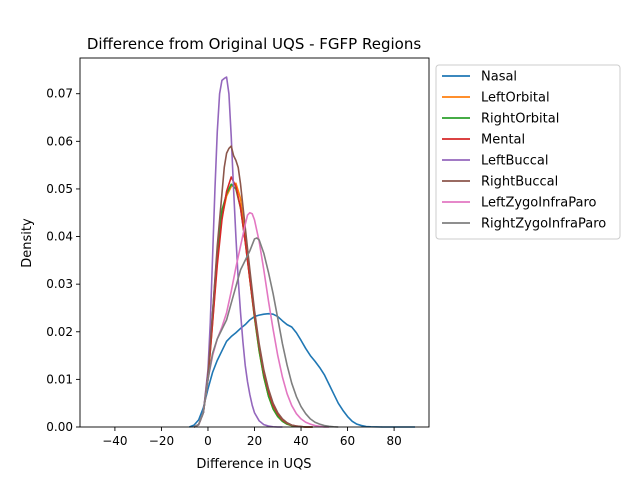  Describe the element at coordinates (59, 141) in the screenshot. I see `y-tick-label: 0.06` at that location.